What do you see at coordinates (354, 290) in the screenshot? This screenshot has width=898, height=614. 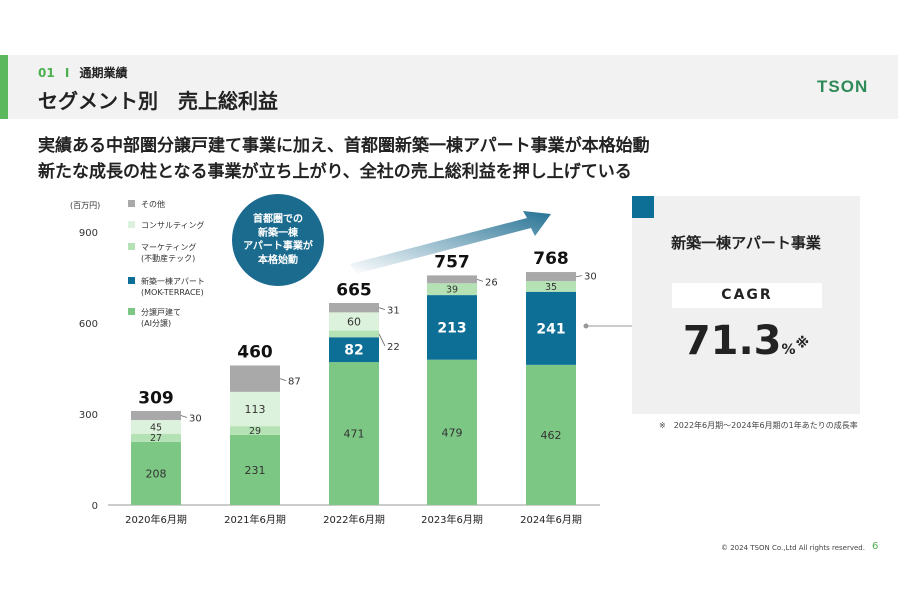 I see `total-label: 665` at bounding box center [354, 290].